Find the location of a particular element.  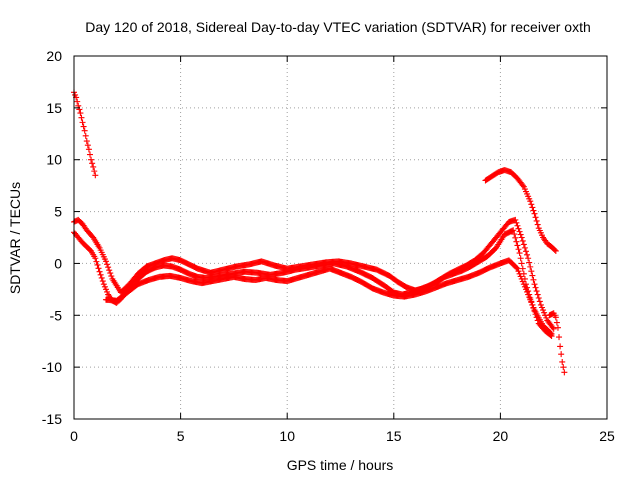

x-tick-label: 0 is located at coordinates (74, 436).